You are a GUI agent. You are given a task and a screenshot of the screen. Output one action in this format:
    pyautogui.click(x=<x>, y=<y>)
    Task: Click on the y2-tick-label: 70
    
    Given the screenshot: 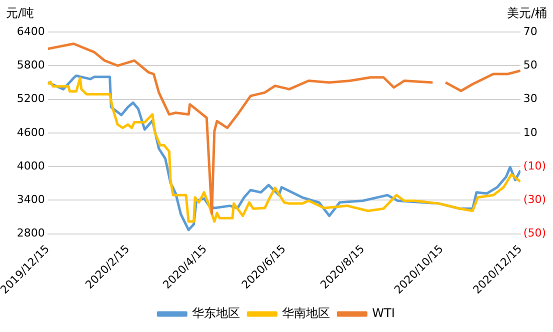 What is the action you would take?
    pyautogui.click(x=530, y=31)
    